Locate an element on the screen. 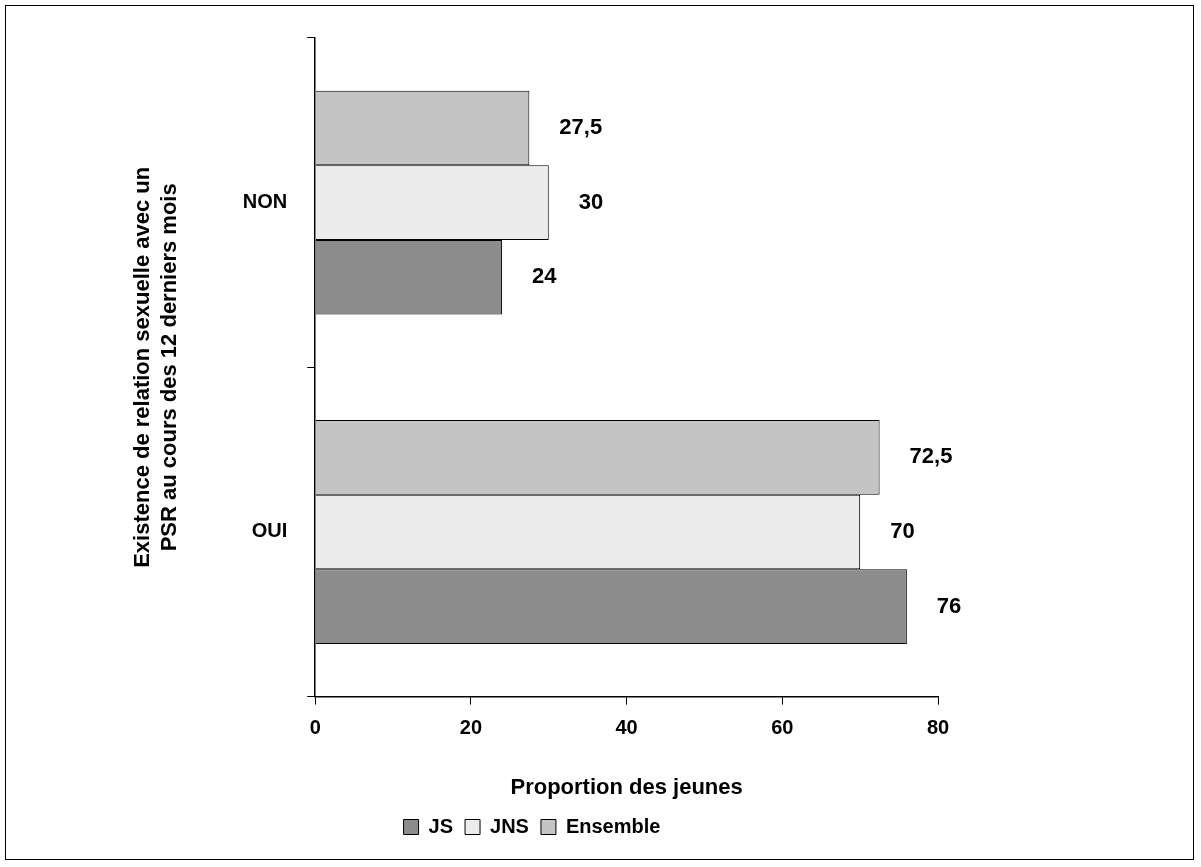 The height and width of the screenshot is (867, 1201). x-tick-label: 20 is located at coordinates (471, 727).